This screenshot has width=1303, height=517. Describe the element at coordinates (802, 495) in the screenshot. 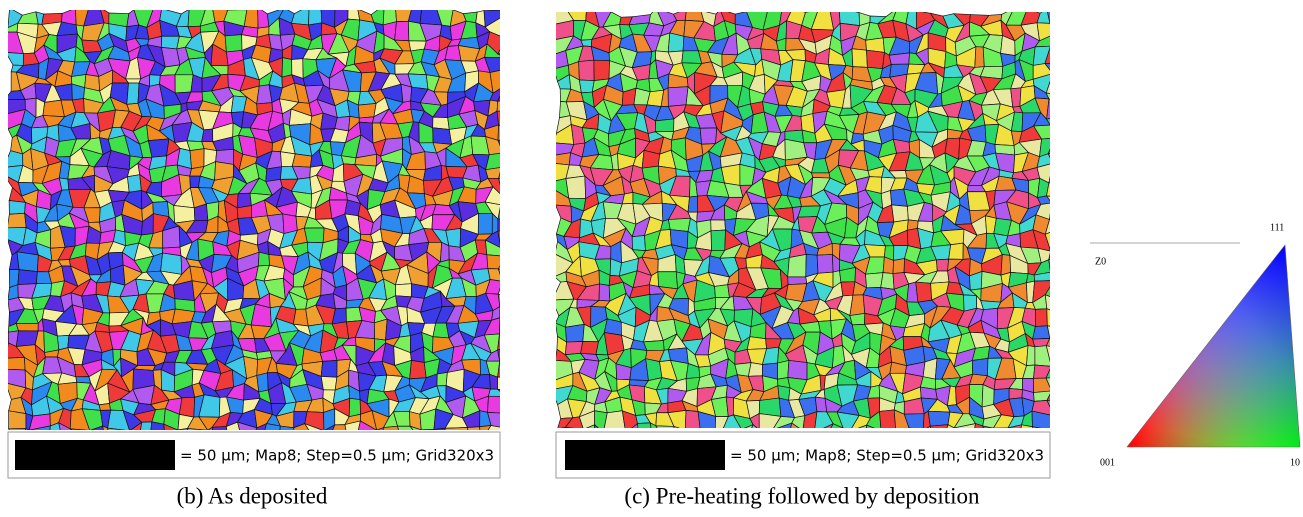

I see `caption: (c) Pre-heating followed by deposition` at that location.